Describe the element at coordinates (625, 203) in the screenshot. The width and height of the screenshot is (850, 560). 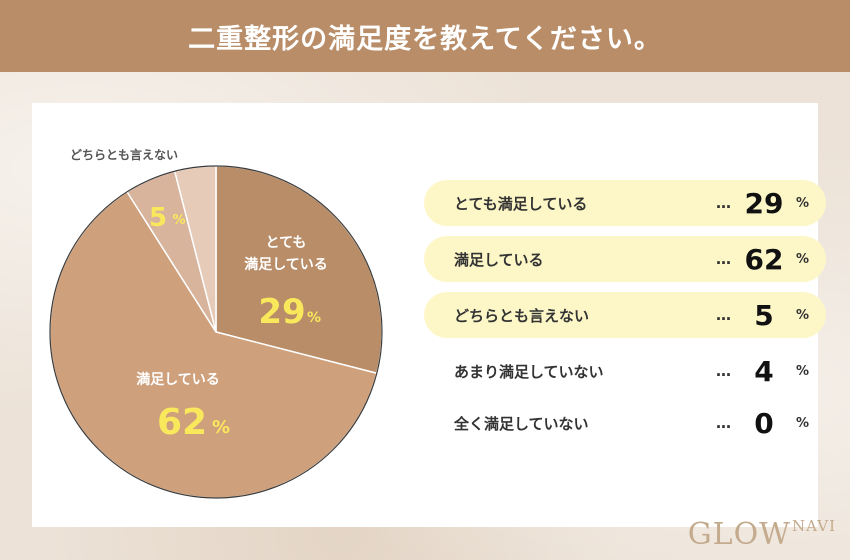
I see `legend-row-very-satisfied: とても満足している … 29 %` at that location.